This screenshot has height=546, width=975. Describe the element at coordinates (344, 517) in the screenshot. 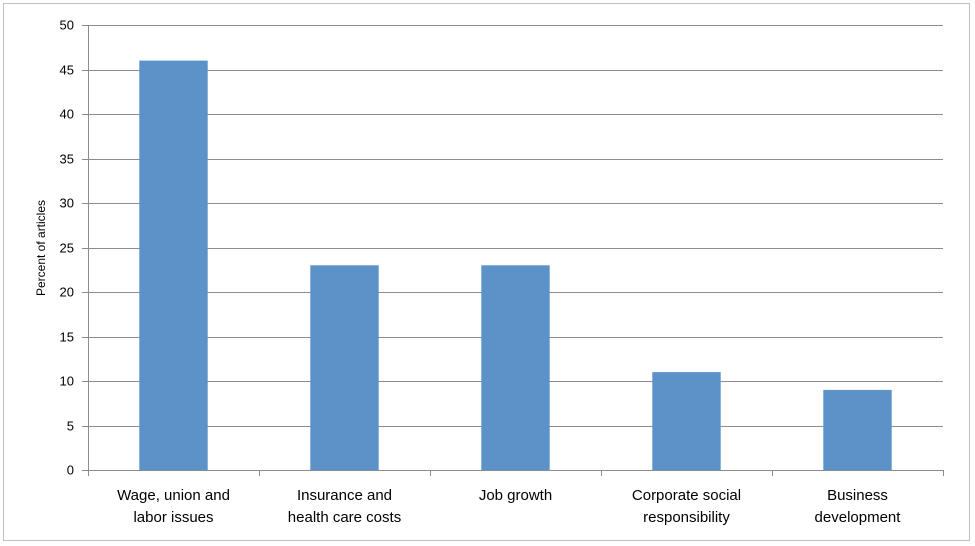

I see `x-category-label: health care costs` at that location.